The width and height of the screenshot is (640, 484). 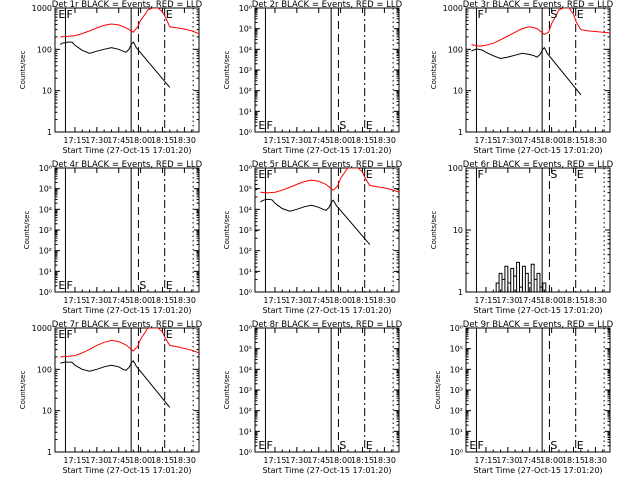 What do you see at coordinates (327, 165) in the screenshot?
I see `chart-title: Det 5r BLACK = Events, RED = LLD` at bounding box center [327, 165].